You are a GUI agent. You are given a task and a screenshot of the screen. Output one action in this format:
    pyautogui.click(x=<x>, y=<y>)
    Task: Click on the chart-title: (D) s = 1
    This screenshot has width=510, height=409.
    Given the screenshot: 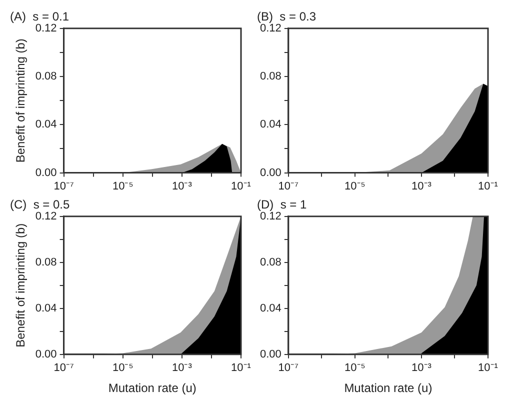 What is the action you would take?
    pyautogui.click(x=282, y=205)
    